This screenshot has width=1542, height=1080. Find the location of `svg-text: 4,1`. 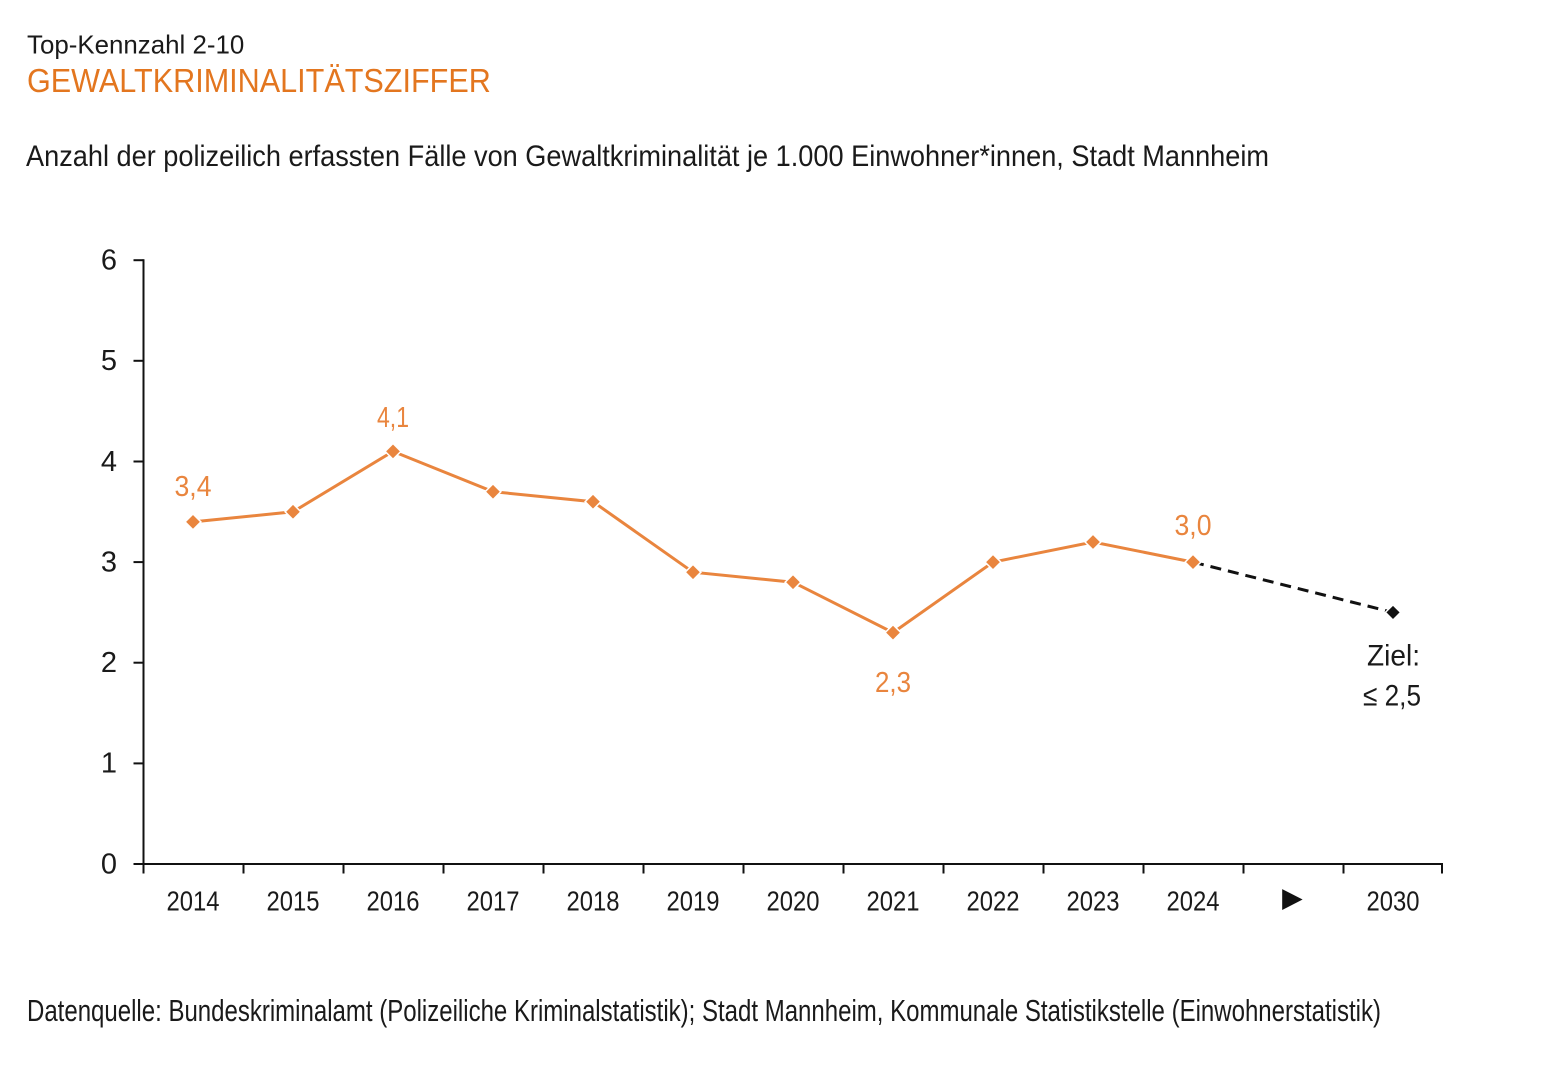

svg-text: 4,1 is located at coordinates (393, 418).